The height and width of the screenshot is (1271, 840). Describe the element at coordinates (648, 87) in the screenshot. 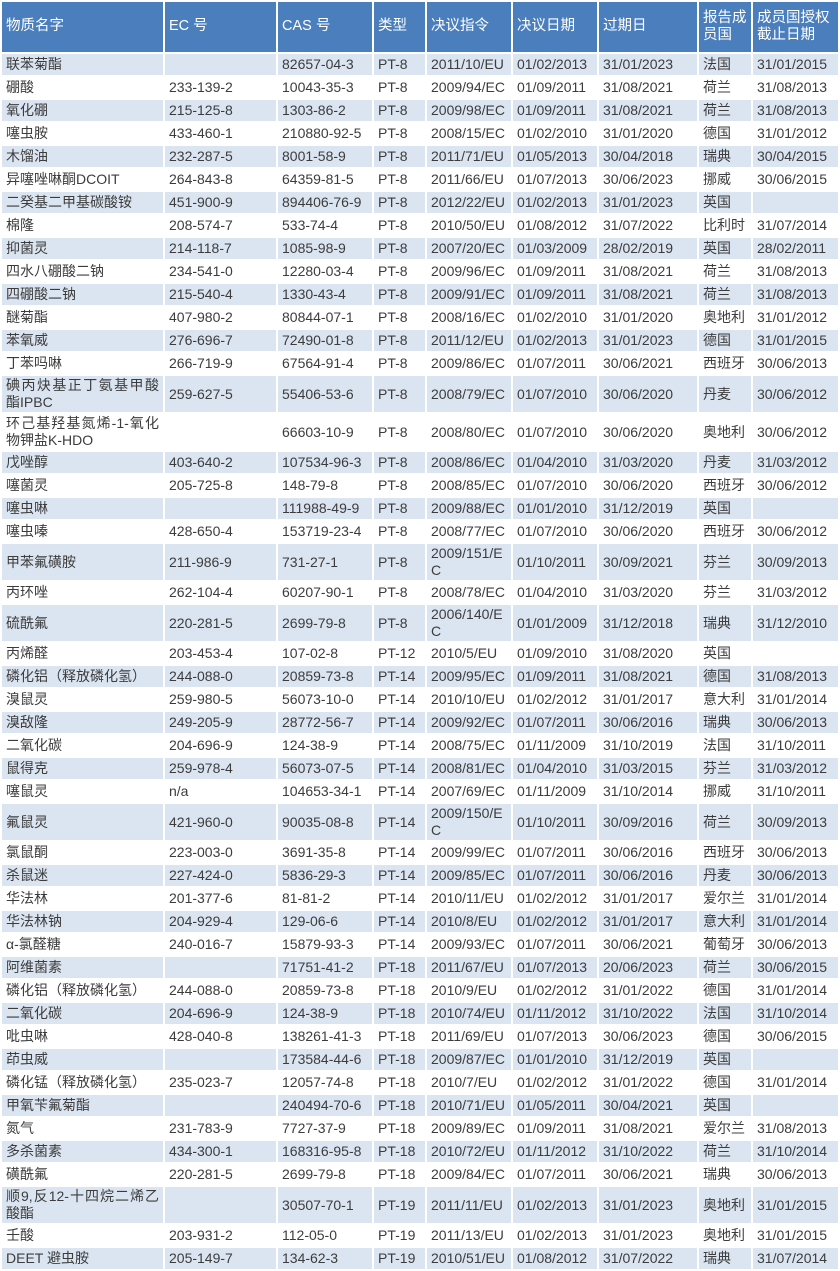

I see `cell-expiry-date: 31/08/2021` at that location.